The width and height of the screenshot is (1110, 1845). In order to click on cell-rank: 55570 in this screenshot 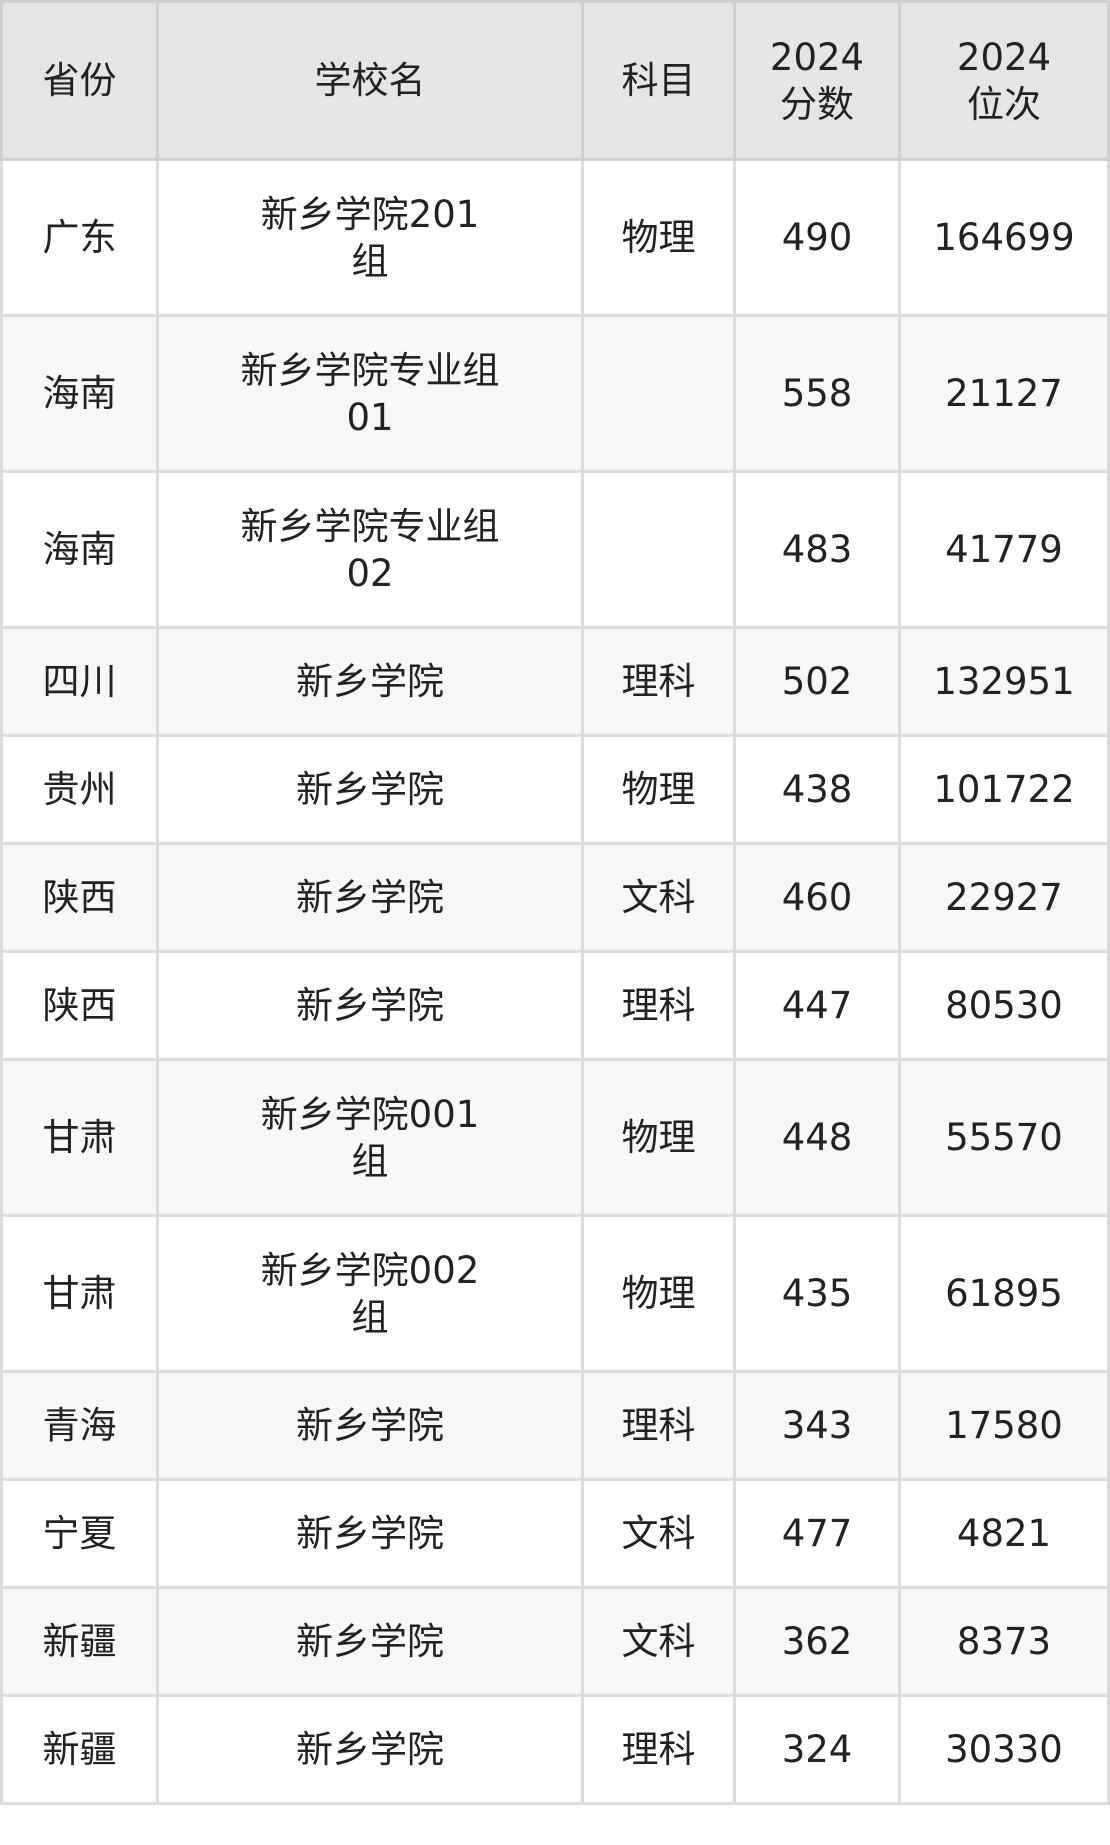, I will do `click(1004, 1137)`.